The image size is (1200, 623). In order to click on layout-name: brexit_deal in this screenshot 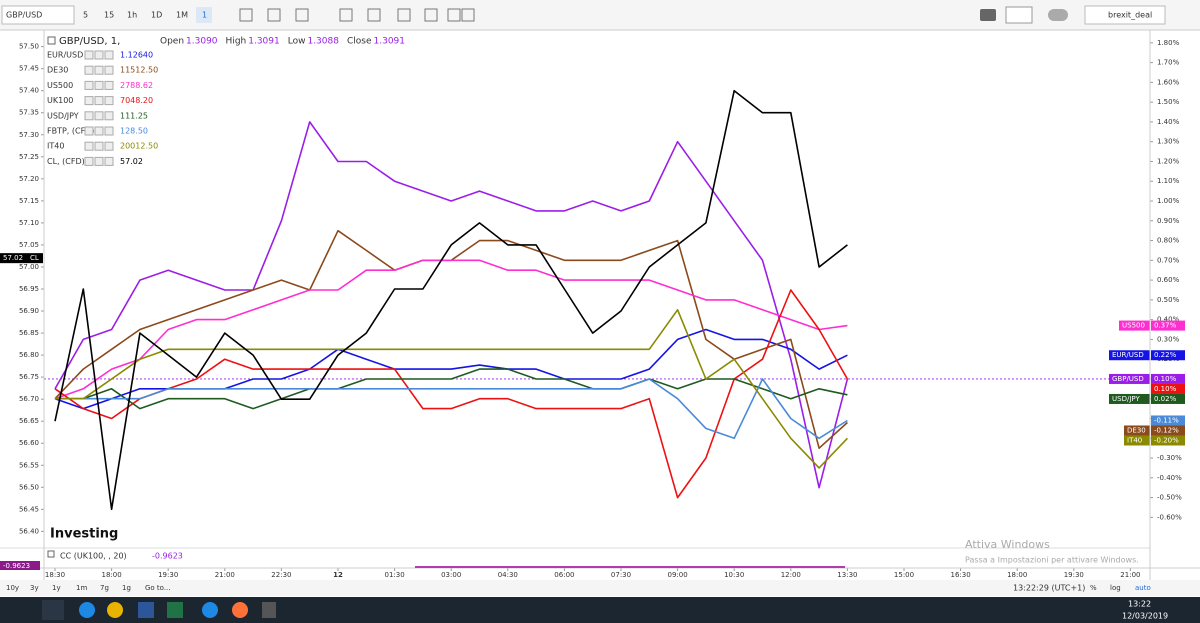, I will do `click(1130, 15)`.